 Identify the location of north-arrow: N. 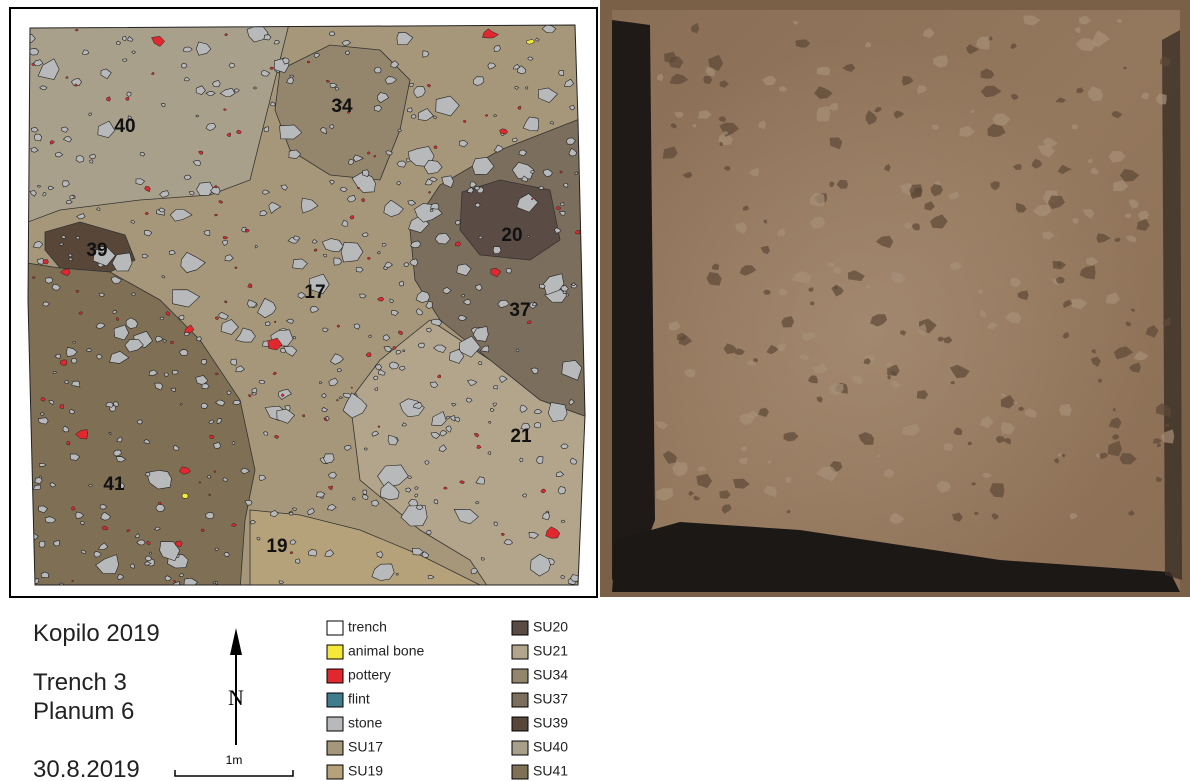
(236, 686).